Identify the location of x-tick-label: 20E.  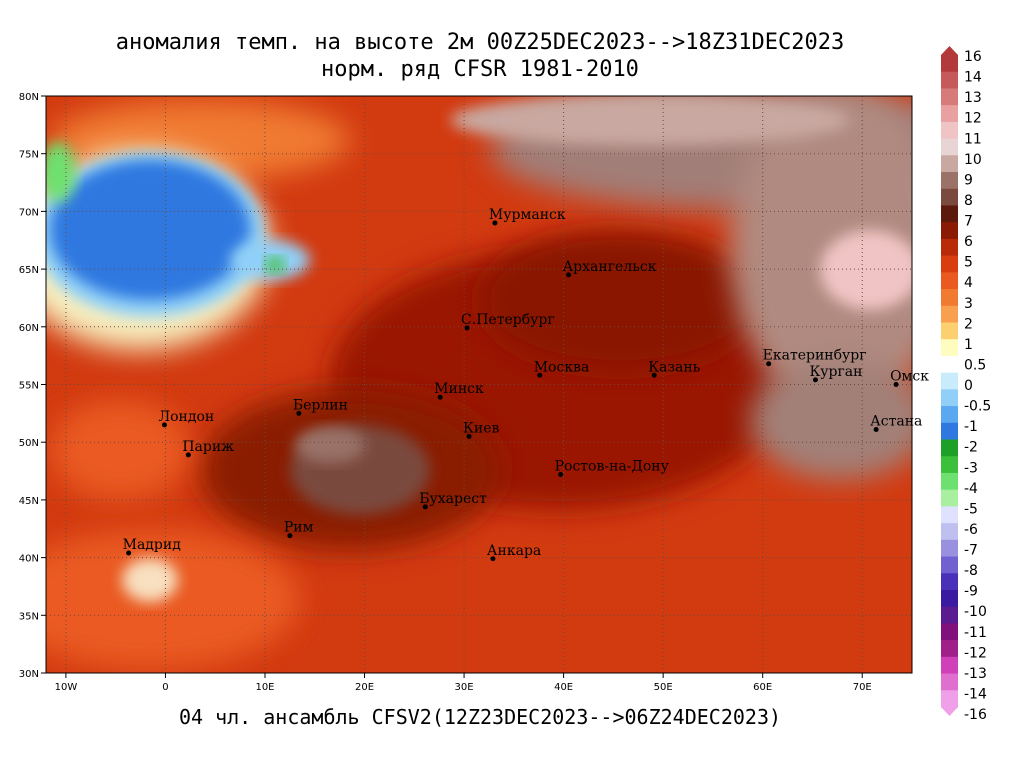
(364, 687).